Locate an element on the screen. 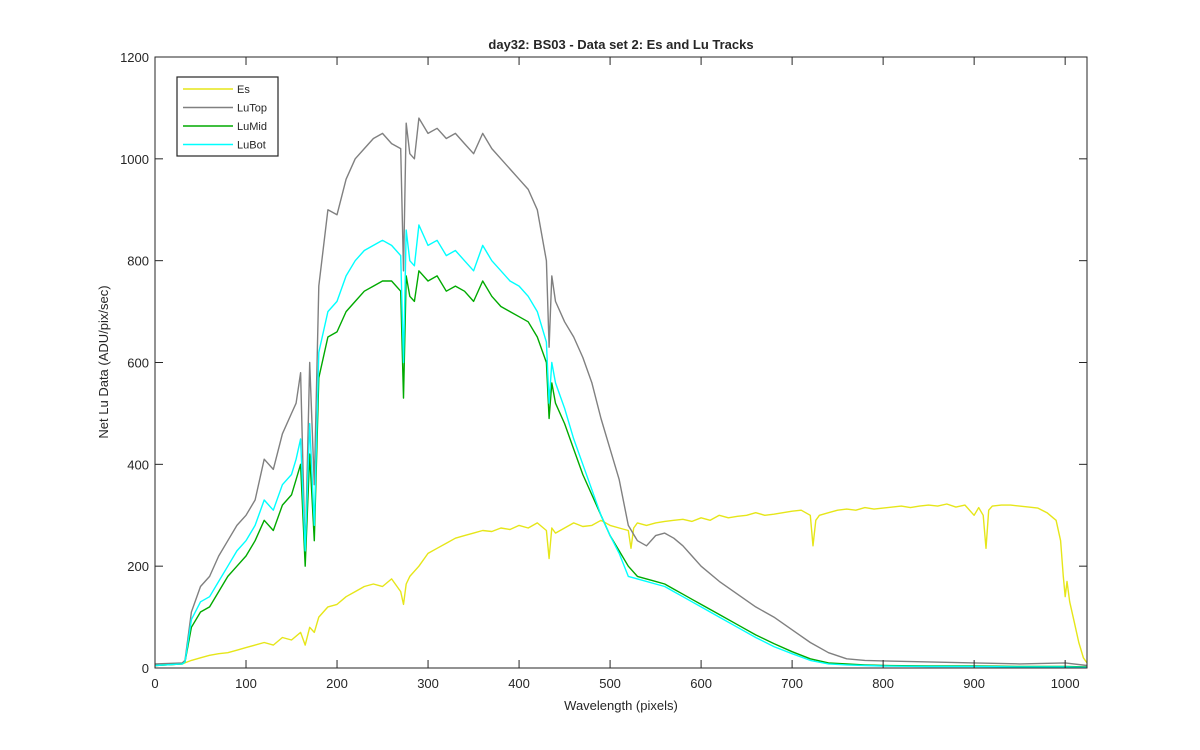 Image resolution: width=1200 pixels, height=750 pixels. y-tick-label: 600 is located at coordinates (138, 363).